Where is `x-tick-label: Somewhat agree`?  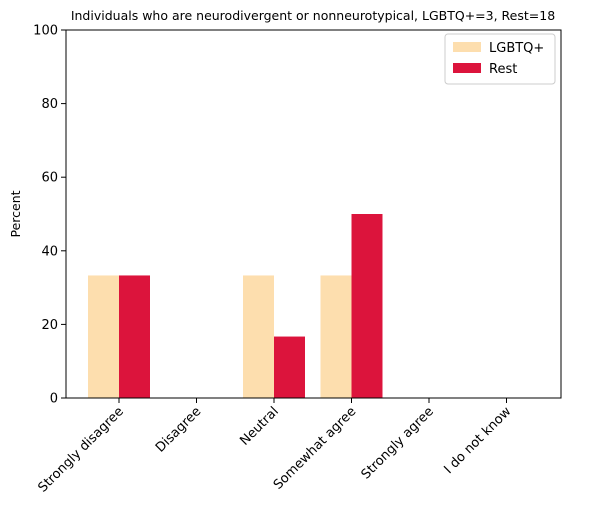
x-tick-label: Somewhat agree is located at coordinates (315, 448).